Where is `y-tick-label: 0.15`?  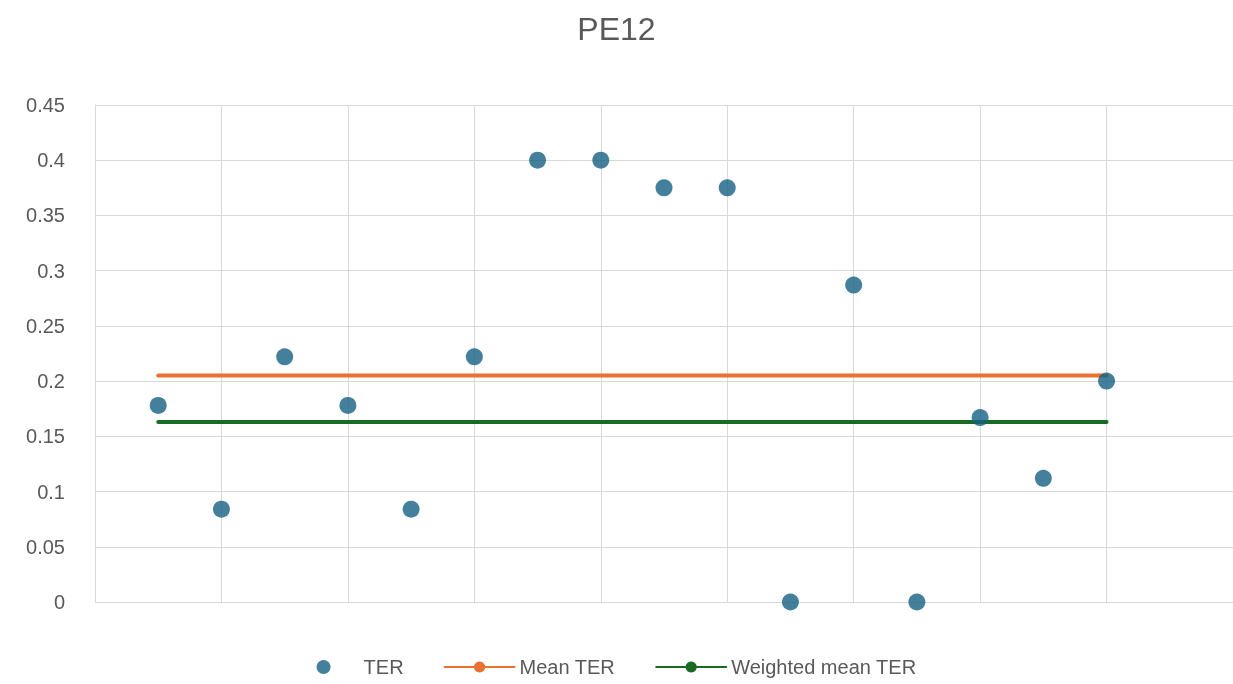 y-tick-label: 0.15 is located at coordinates (45, 436).